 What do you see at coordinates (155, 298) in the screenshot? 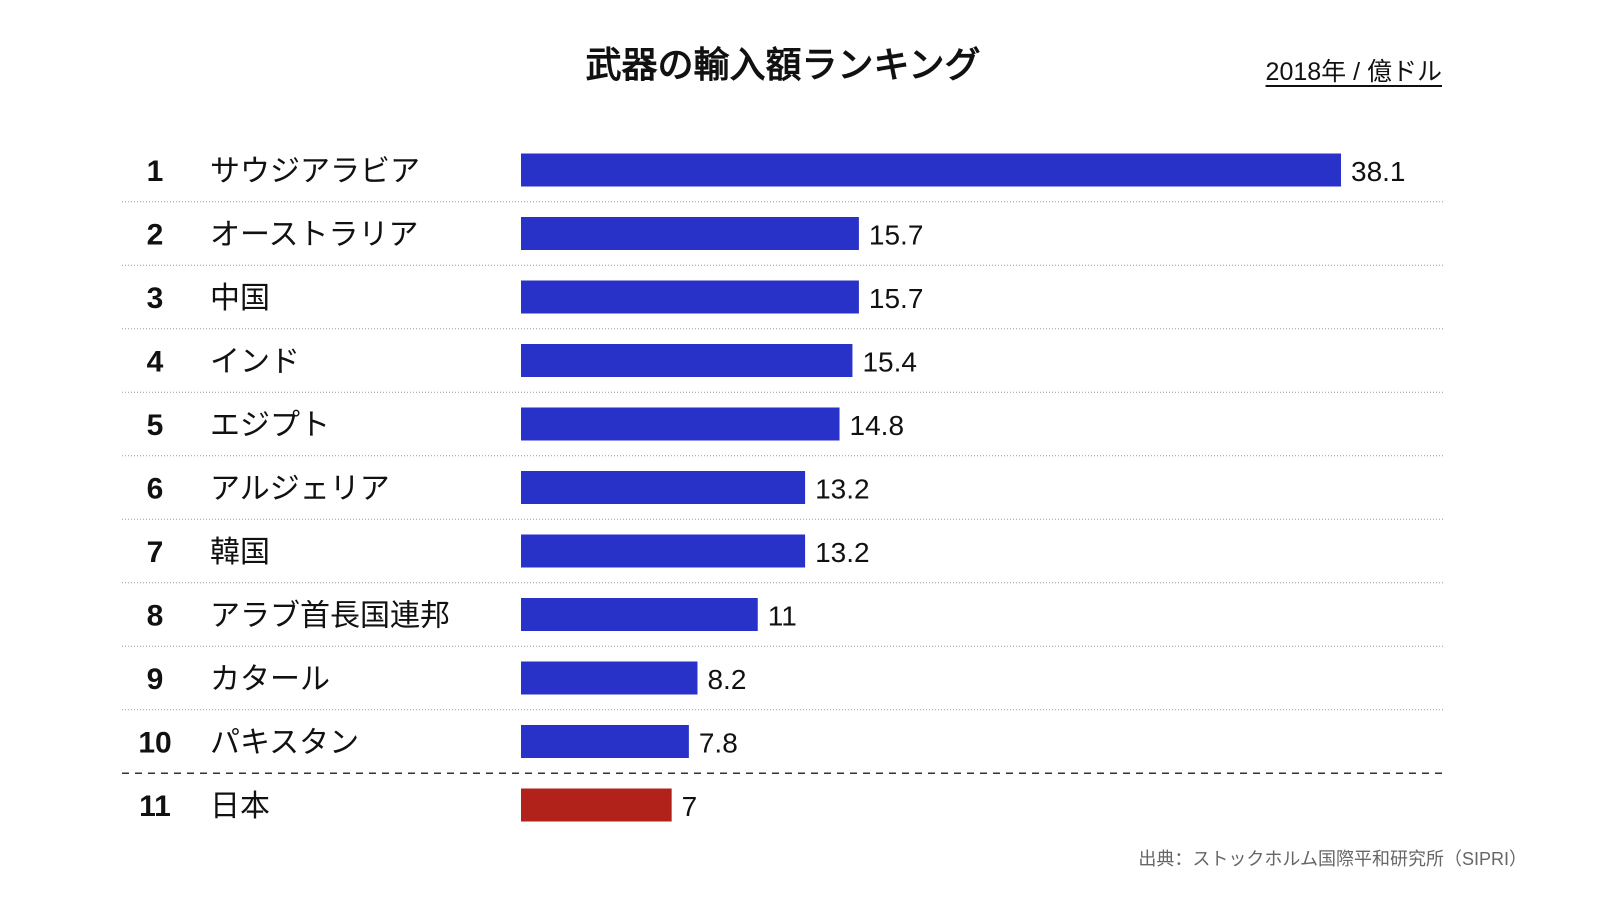
I see `rank-label: 3` at bounding box center [155, 298].